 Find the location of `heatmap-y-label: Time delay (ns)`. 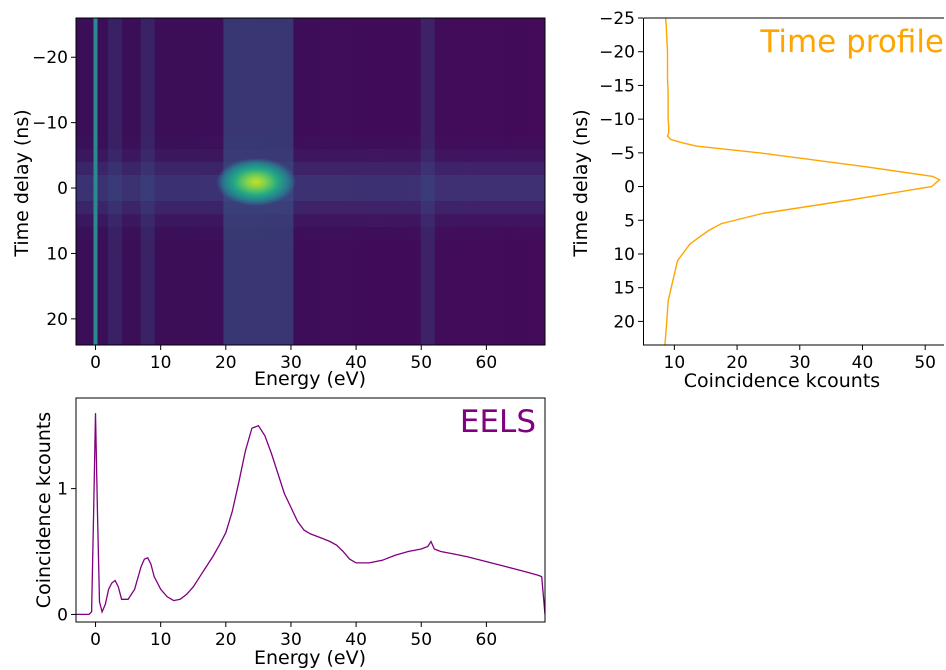

heatmap-y-label: Time delay (ns) is located at coordinates (22, 183).